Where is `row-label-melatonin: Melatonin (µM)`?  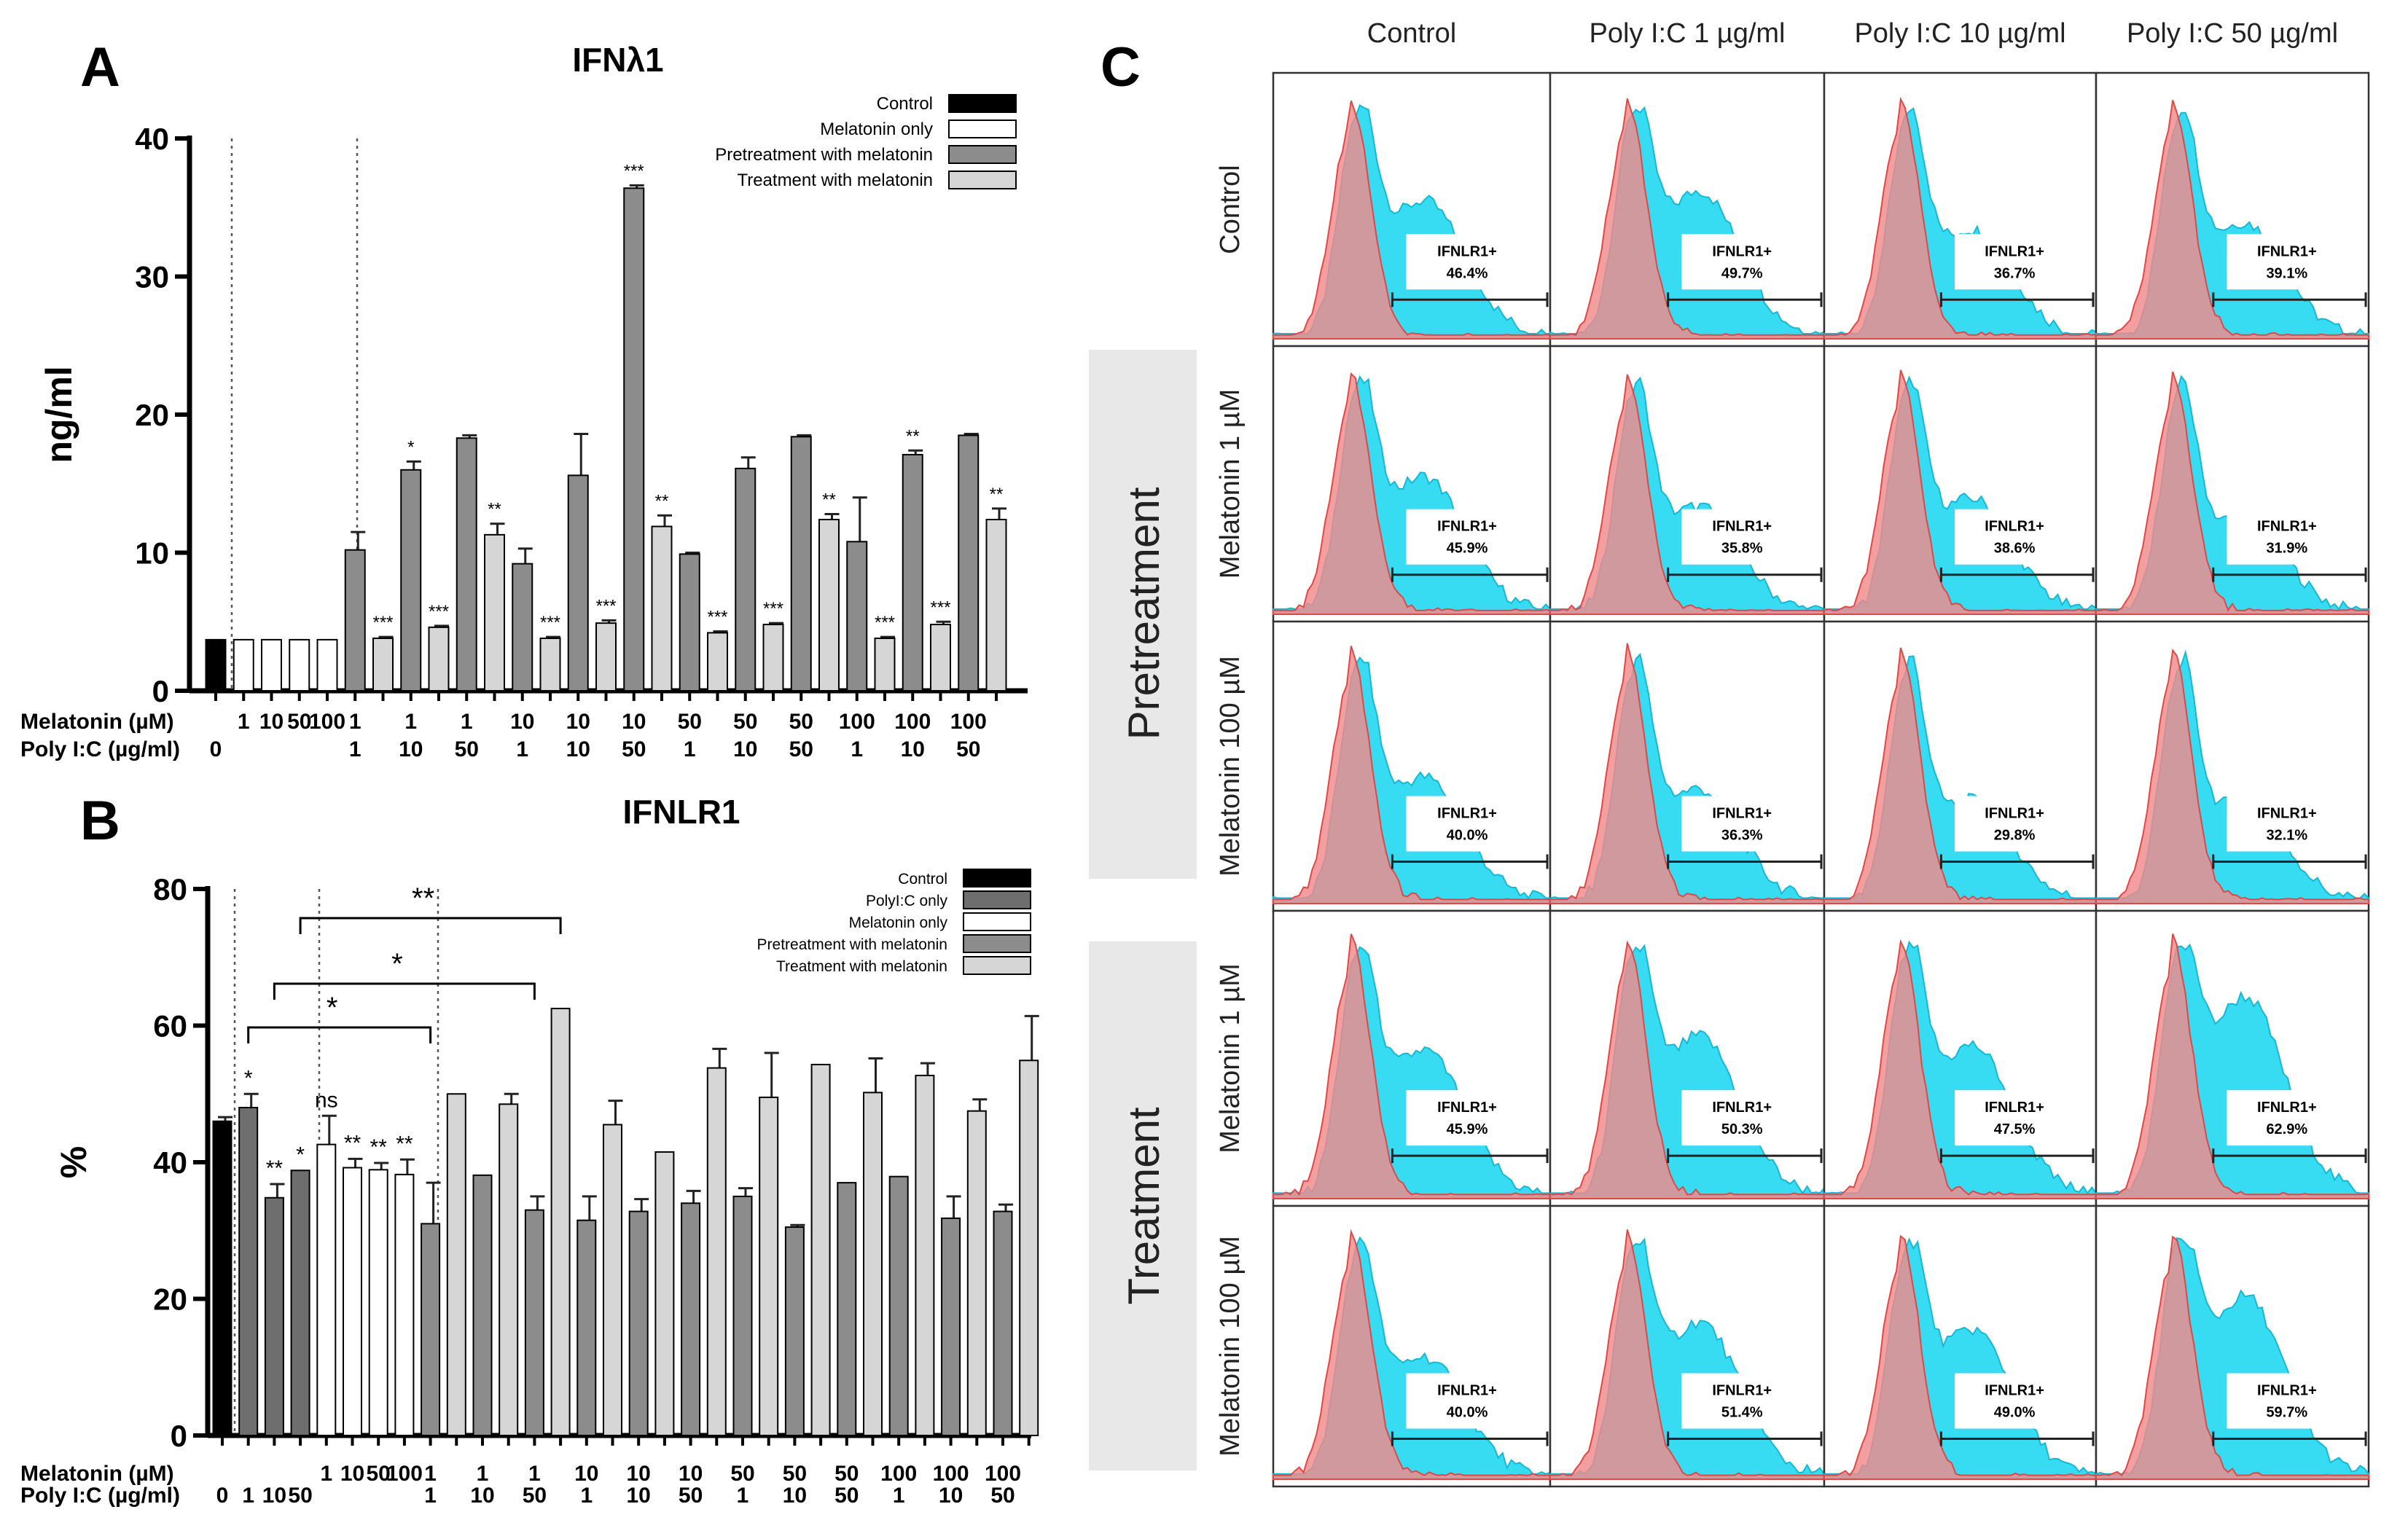
row-label-melatonin: Melatonin (µM) is located at coordinates (97, 722).